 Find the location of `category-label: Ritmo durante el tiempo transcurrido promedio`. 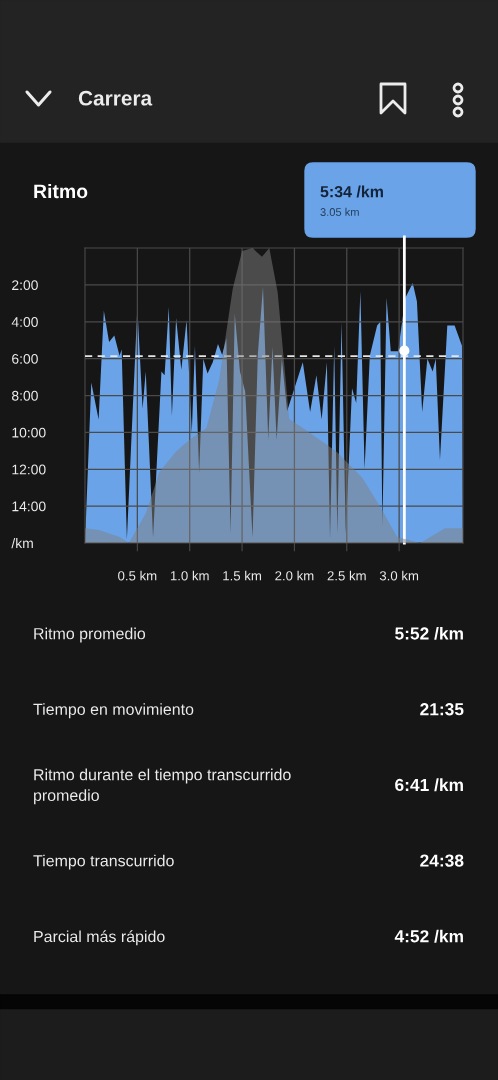

category-label: Ritmo durante el tiempo transcurrido promedio is located at coordinates (162, 786).